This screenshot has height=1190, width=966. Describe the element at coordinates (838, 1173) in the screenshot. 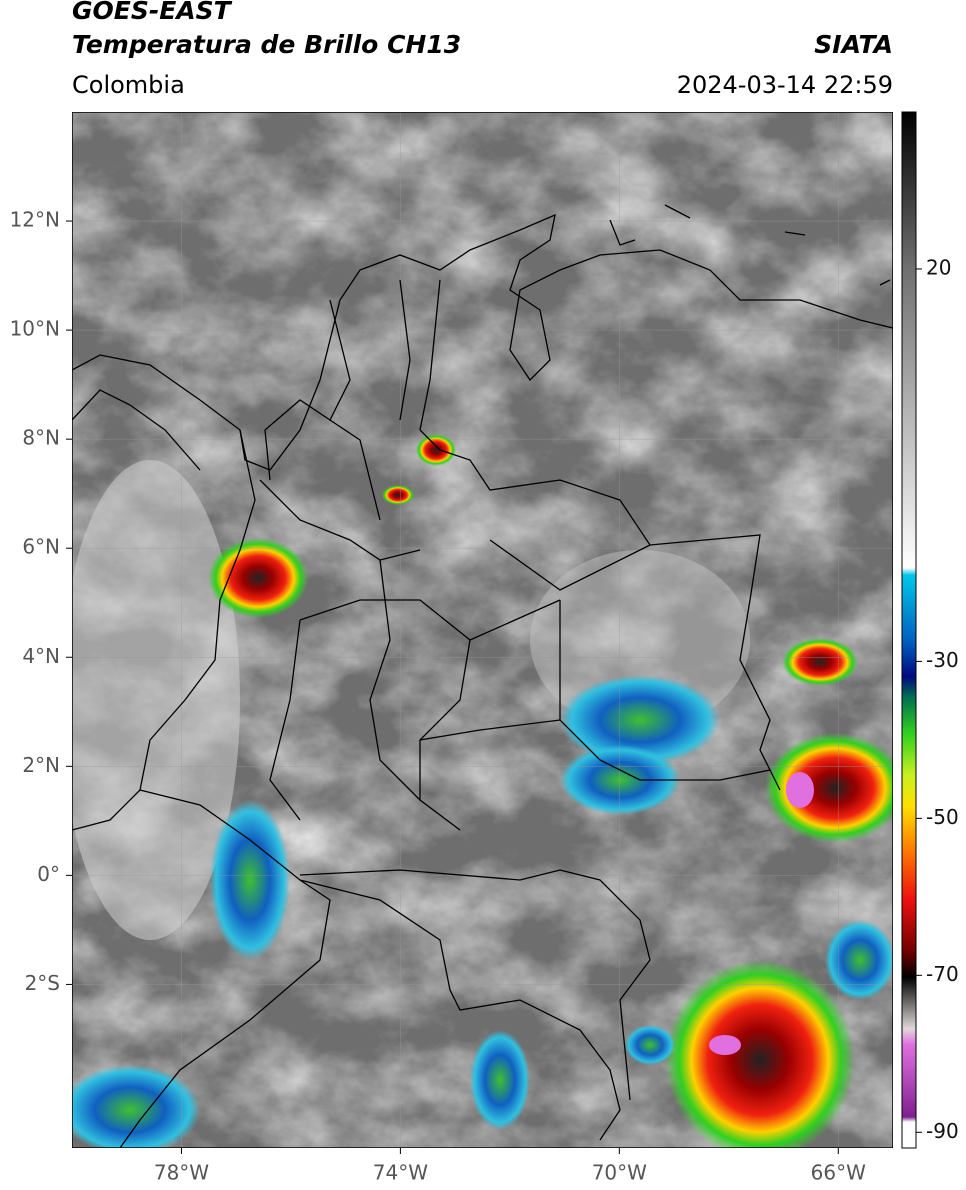

I see `x-tick-label: 66°W` at that location.